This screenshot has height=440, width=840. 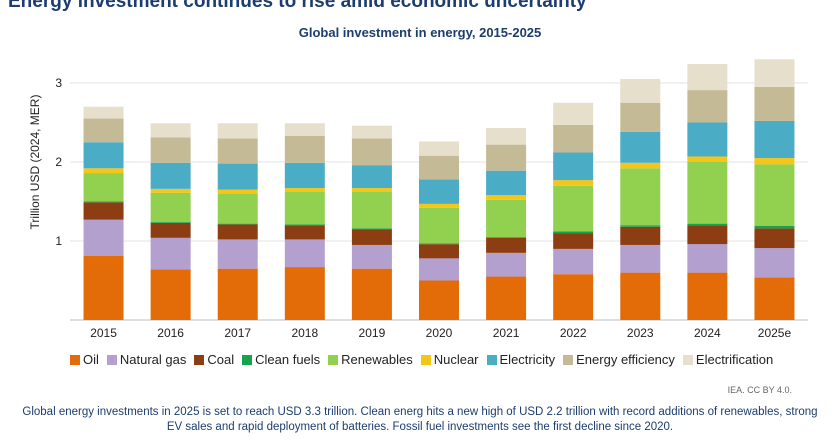 I want to click on x-tick-label: 2015, so click(x=103, y=333).